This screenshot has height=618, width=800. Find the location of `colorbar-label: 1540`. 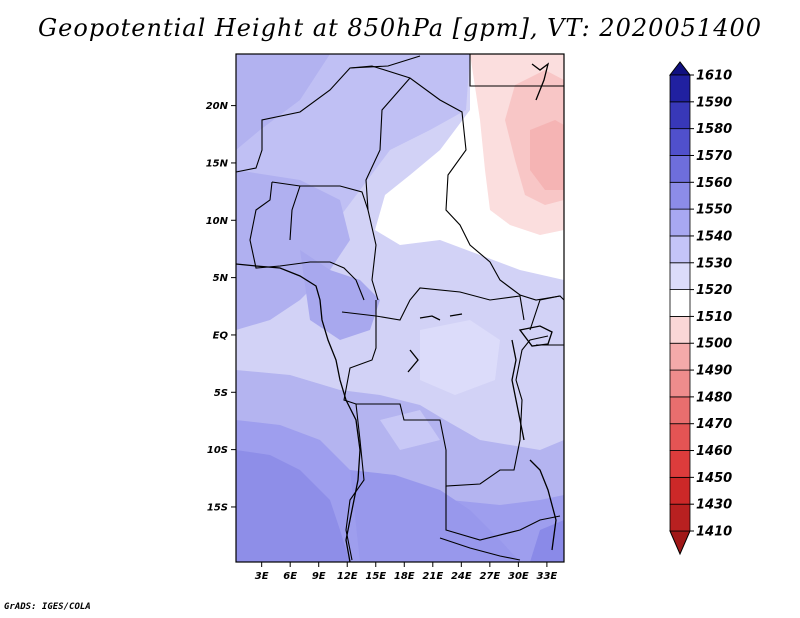

colorbar-label: 1540 is located at coordinates (714, 236).